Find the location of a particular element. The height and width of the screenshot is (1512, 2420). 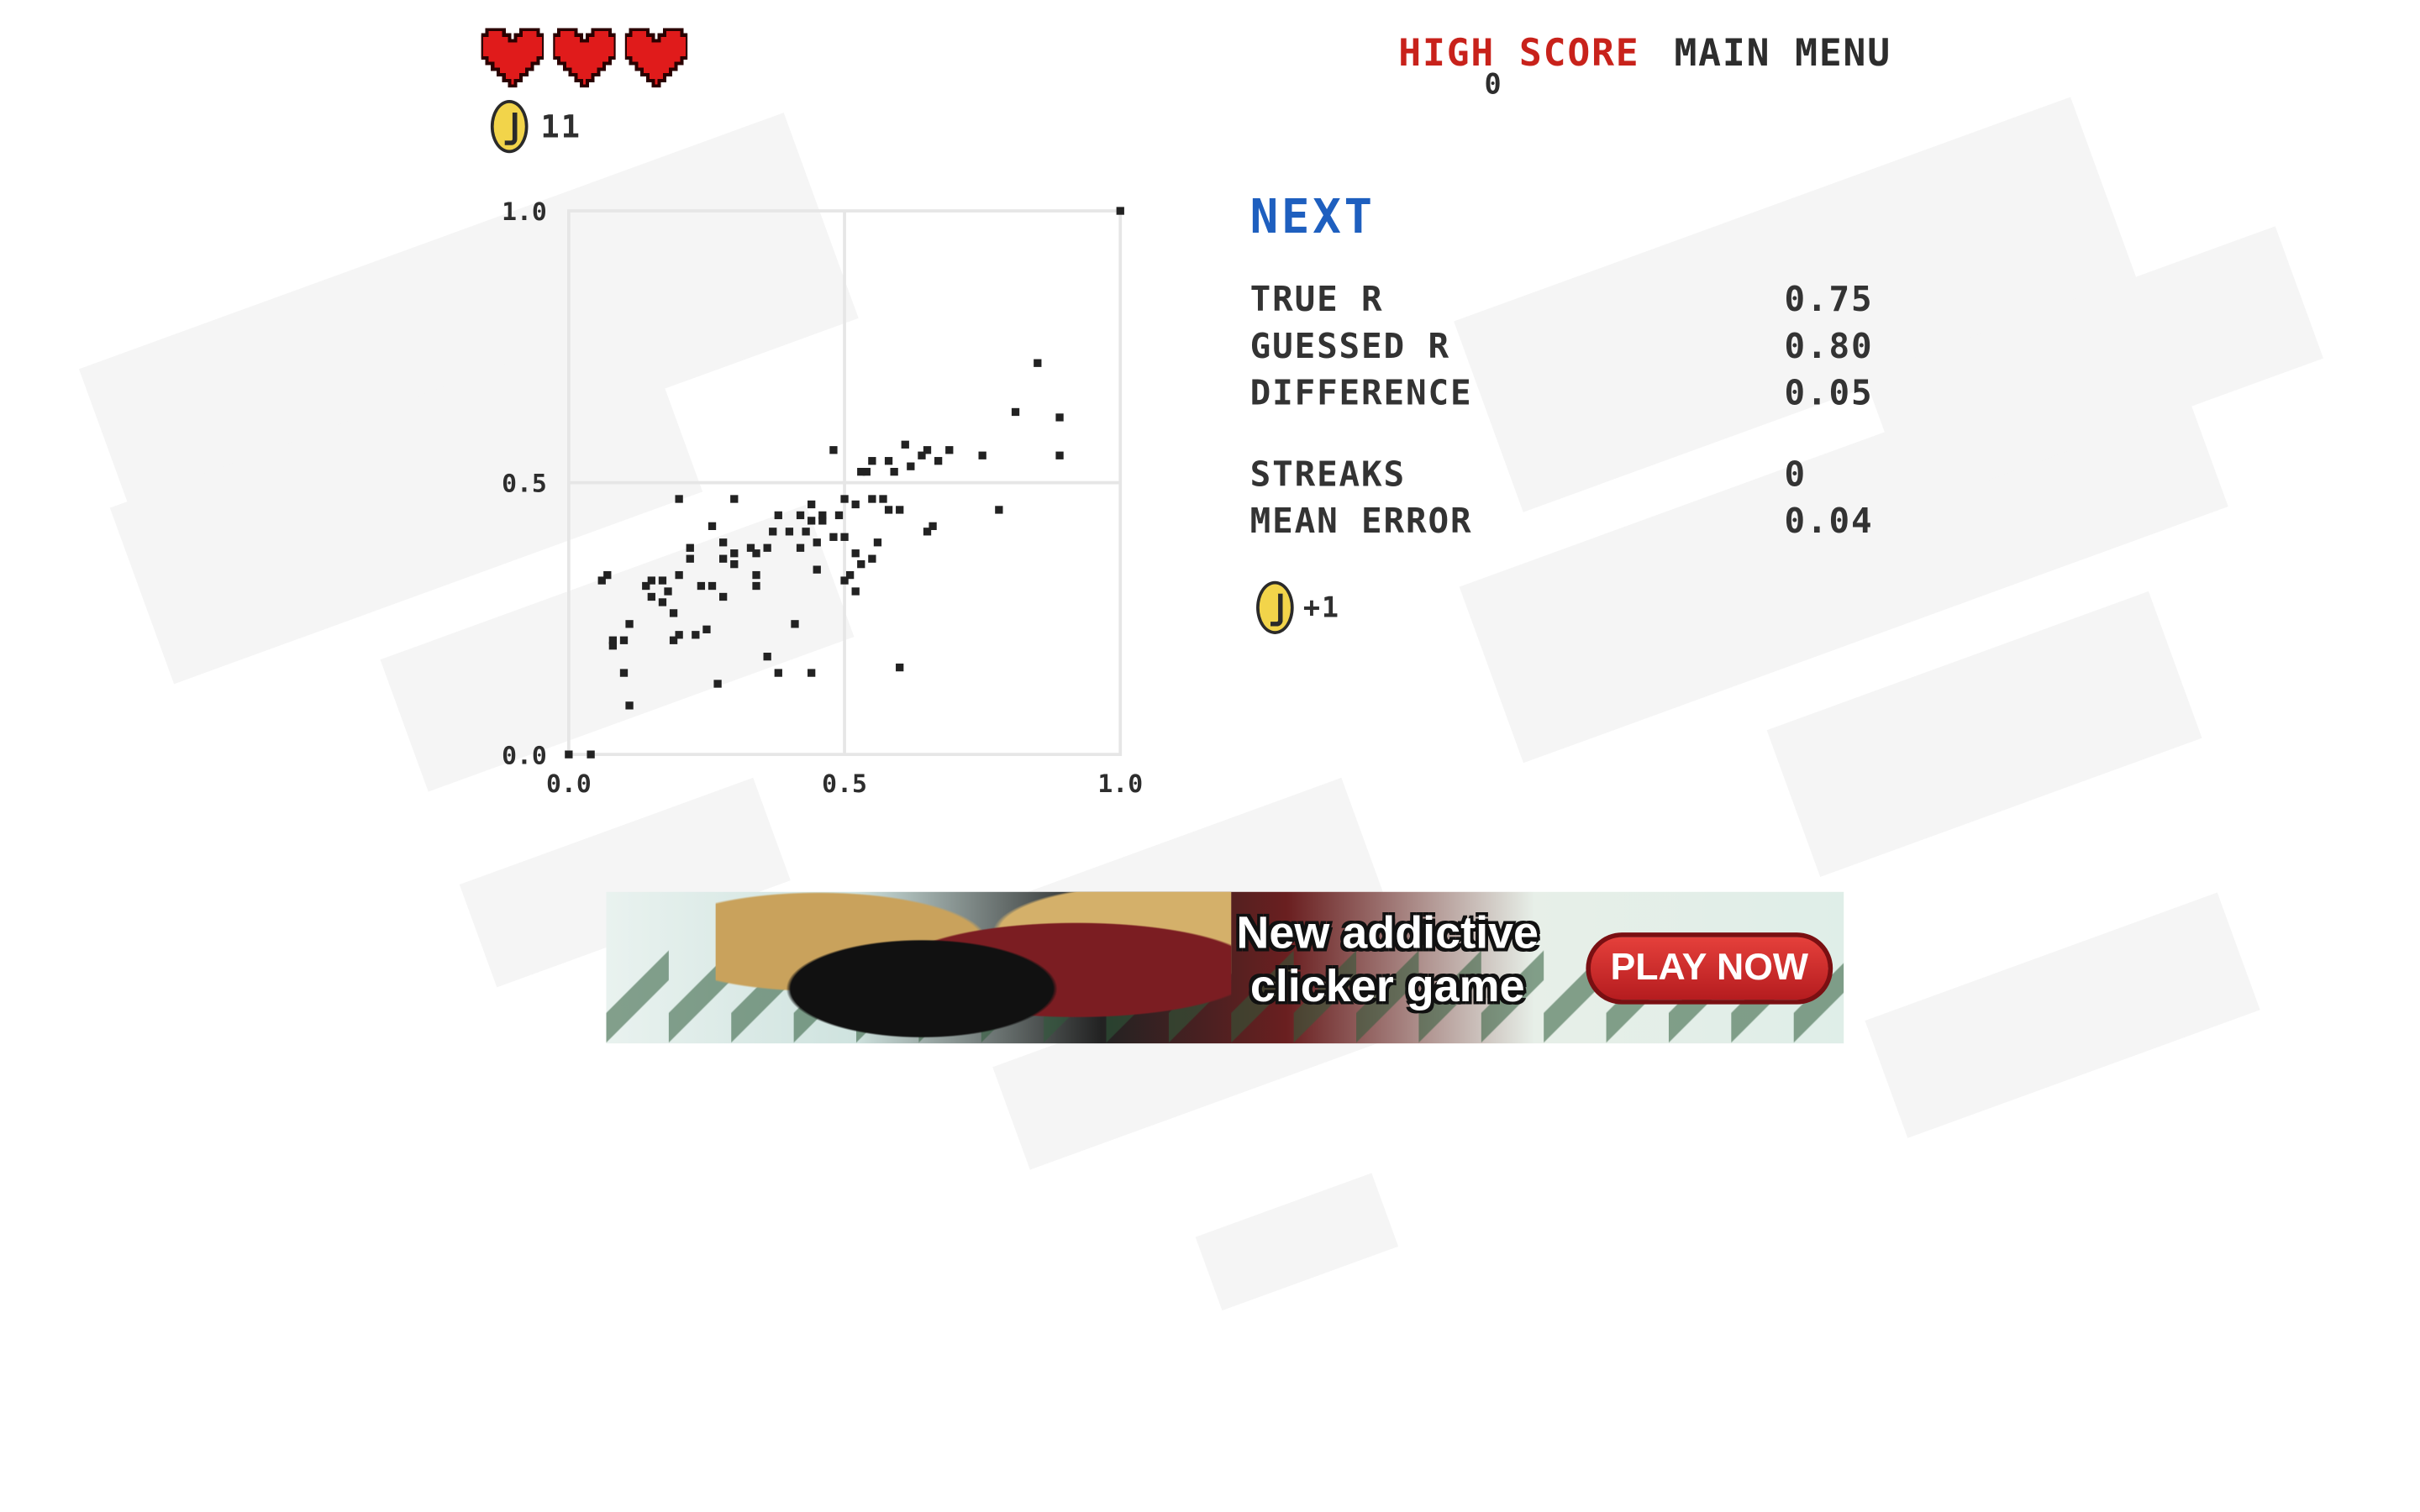

stat-label: STREAKS is located at coordinates (1328, 475).